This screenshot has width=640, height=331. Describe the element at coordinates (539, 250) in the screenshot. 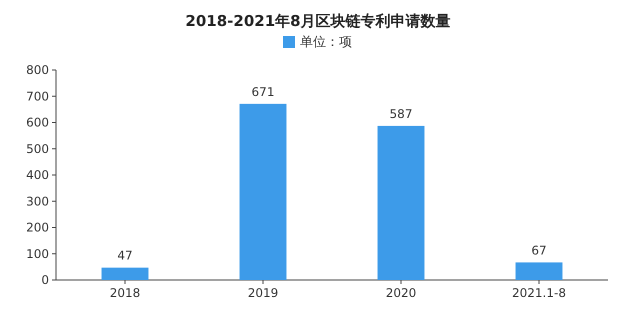

I see `data-label: 67` at that location.